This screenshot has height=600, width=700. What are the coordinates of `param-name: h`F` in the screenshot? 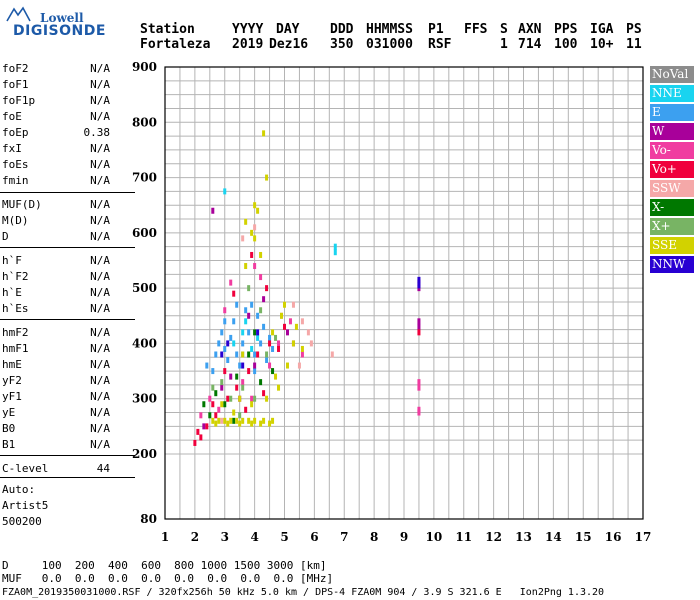 It's located at (12, 260).